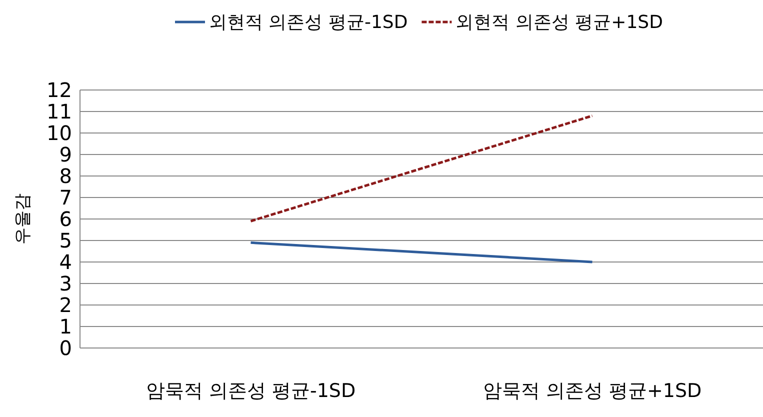 This screenshot has width=763, height=417. What do you see at coordinates (308, 22) in the screenshot?
I see `legend-label: 외현적 의존성 평균-1SD` at bounding box center [308, 22].